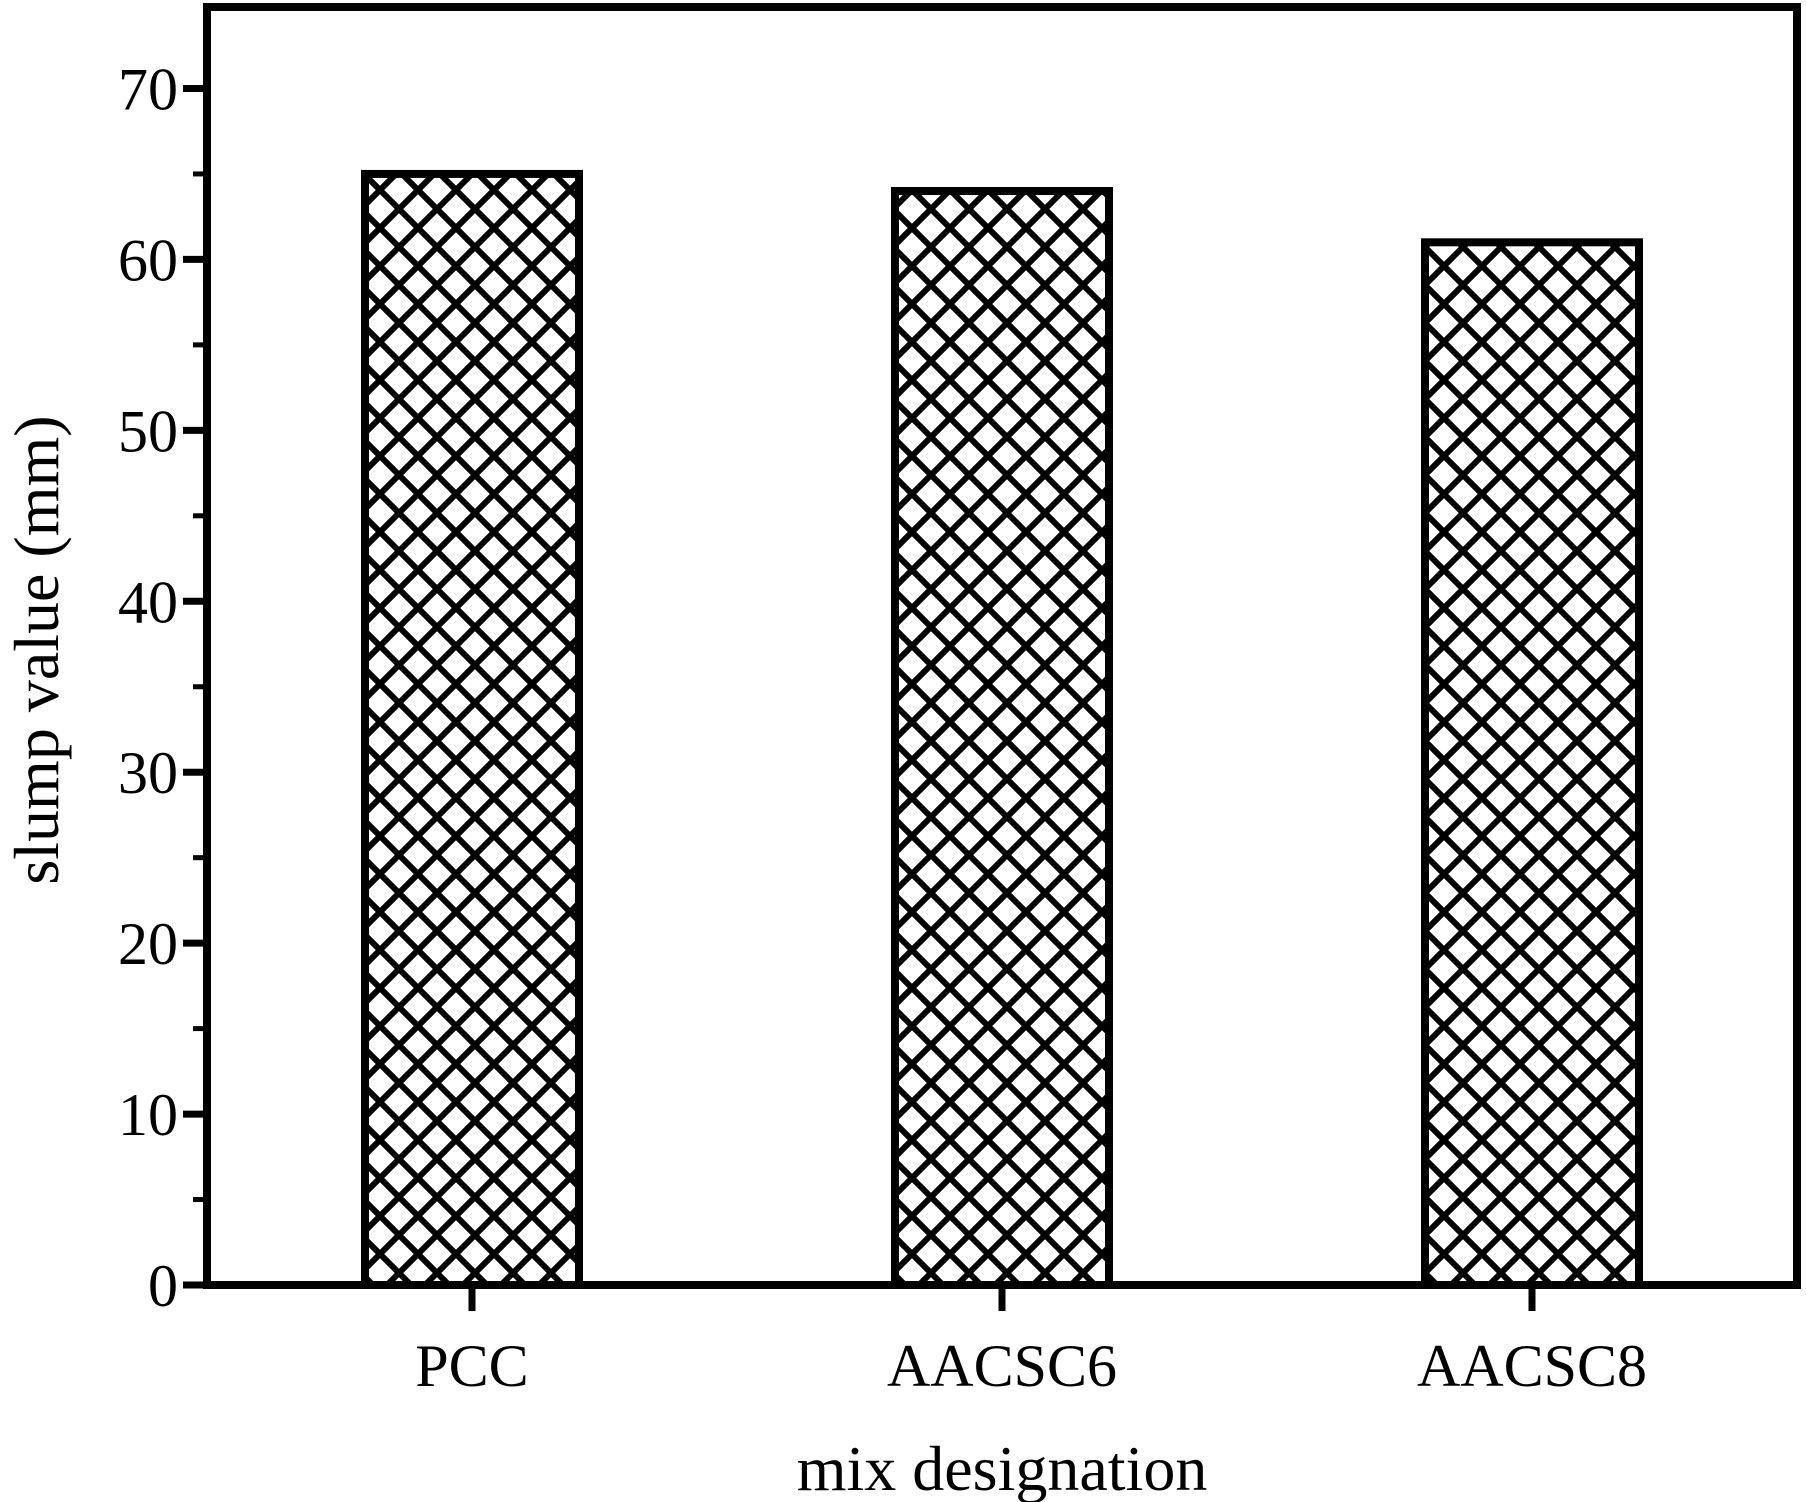 Image resolution: width=1806 pixels, height=1502 pixels. What do you see at coordinates (148, 260) in the screenshot?
I see `y-tick-label: 60` at bounding box center [148, 260].